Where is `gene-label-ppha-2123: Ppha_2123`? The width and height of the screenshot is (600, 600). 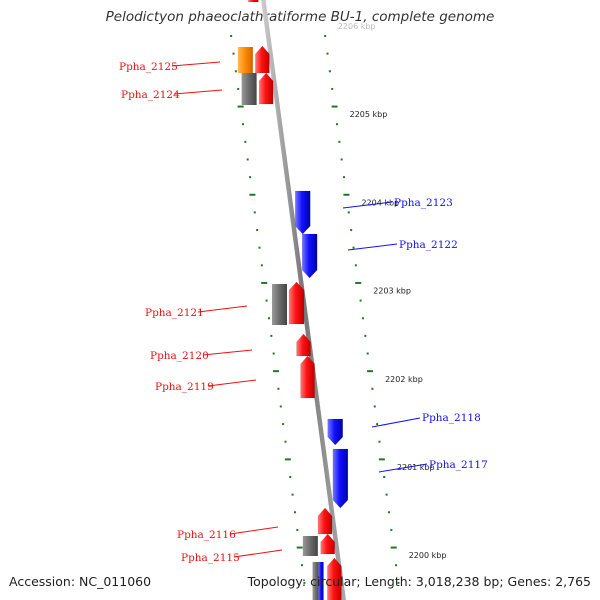
gene-label-ppha-2123: Ppha_2123 is located at coordinates (423, 203).